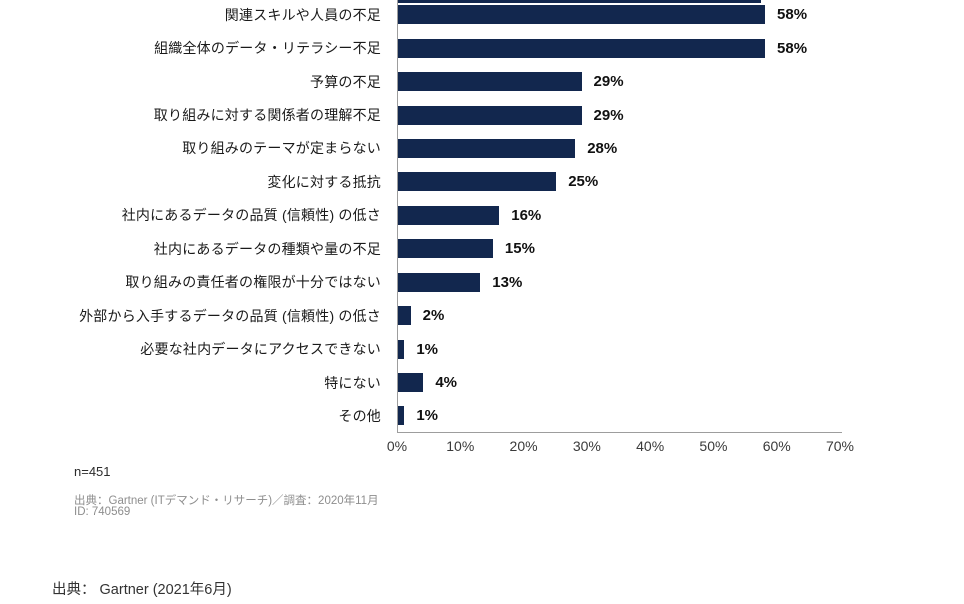 The height and width of the screenshot is (604, 964). Describe the element at coordinates (650, 446) in the screenshot. I see `x-tick-label: 40%` at that location.